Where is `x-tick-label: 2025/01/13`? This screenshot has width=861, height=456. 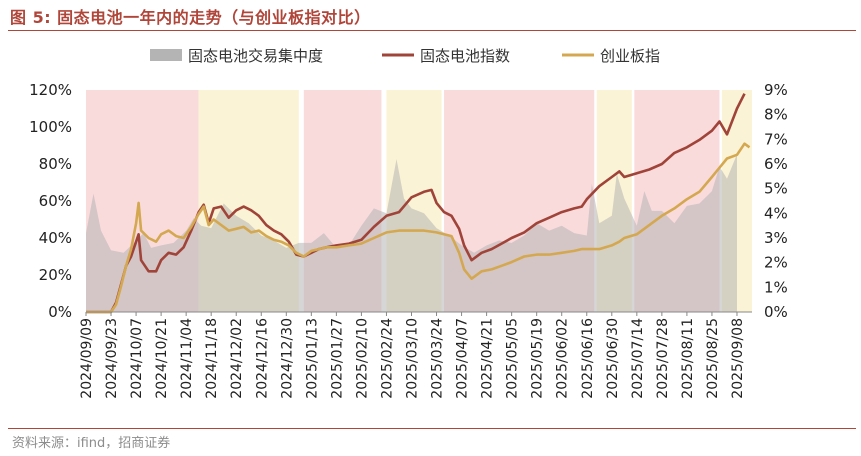 x-tick-label: 2025/01/13 is located at coordinates (312, 358).